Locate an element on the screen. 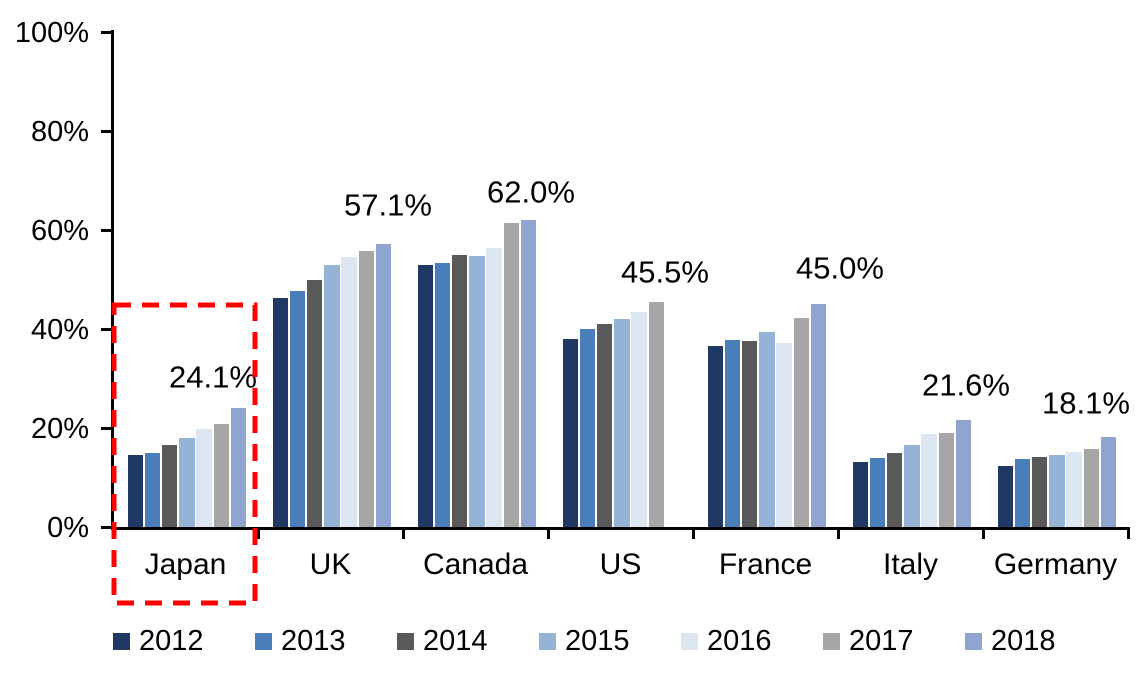 Image resolution: width=1142 pixels, height=683 pixels. bar-germany-2014 is located at coordinates (1039, 492).